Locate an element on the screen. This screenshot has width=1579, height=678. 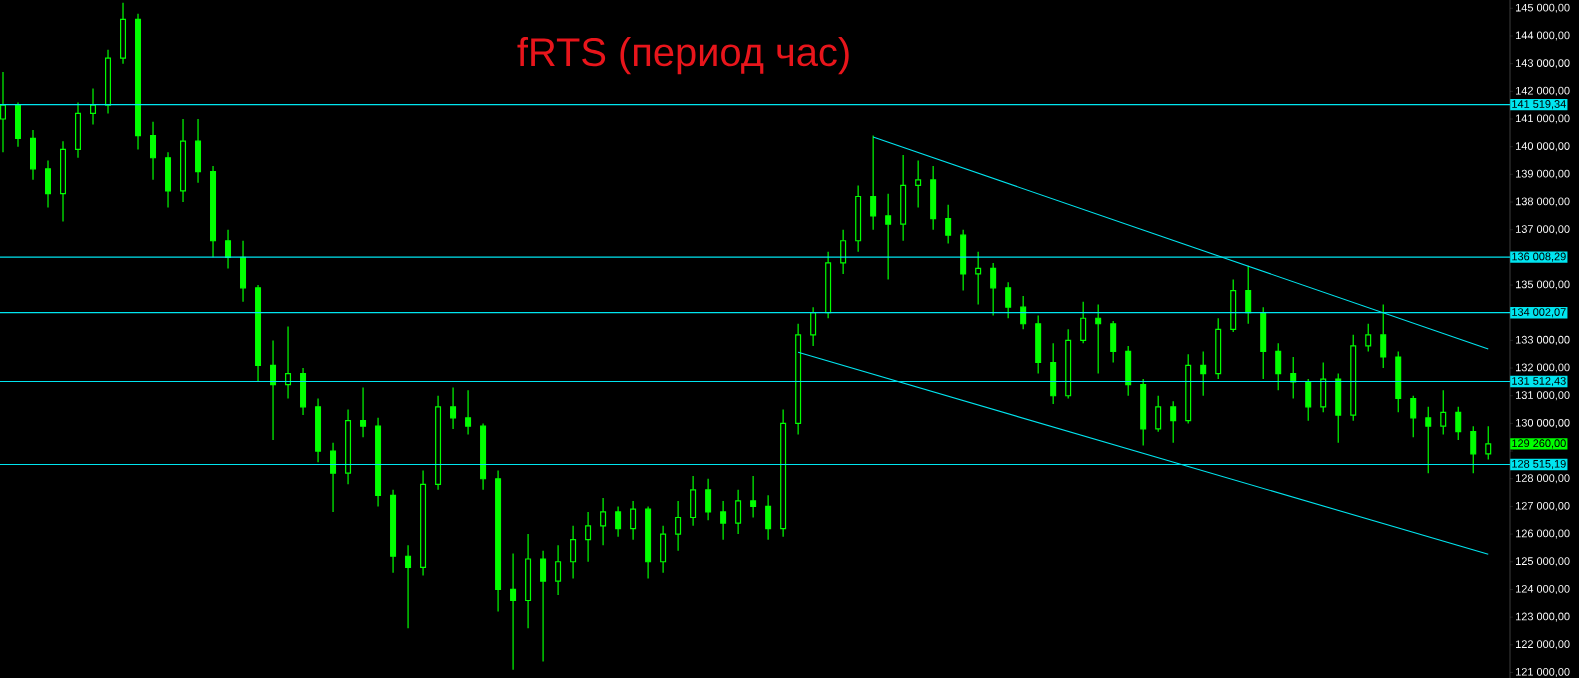
y-tick-label: 139 000,00 is located at coordinates (1543, 174).